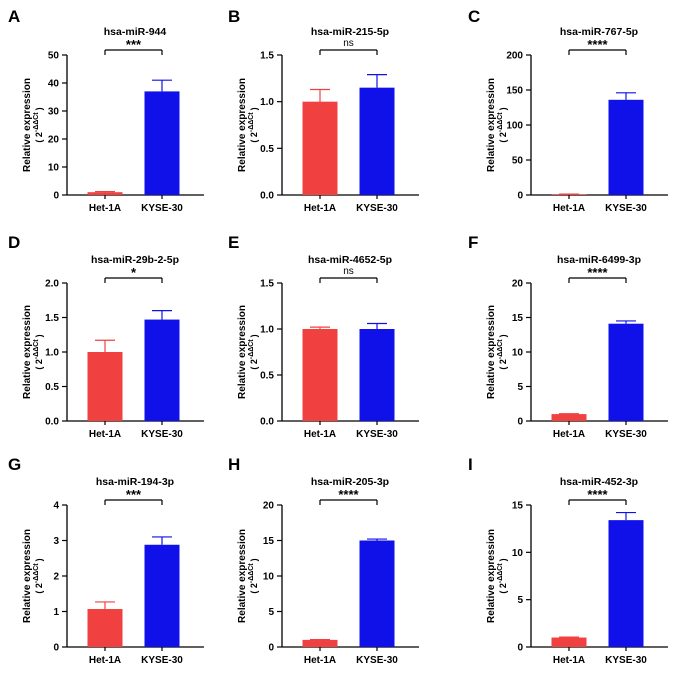 Image resolution: width=685 pixels, height=677 pixels. What do you see at coordinates (54, 112) in the screenshot?
I see `y-tick-label: 30` at bounding box center [54, 112].